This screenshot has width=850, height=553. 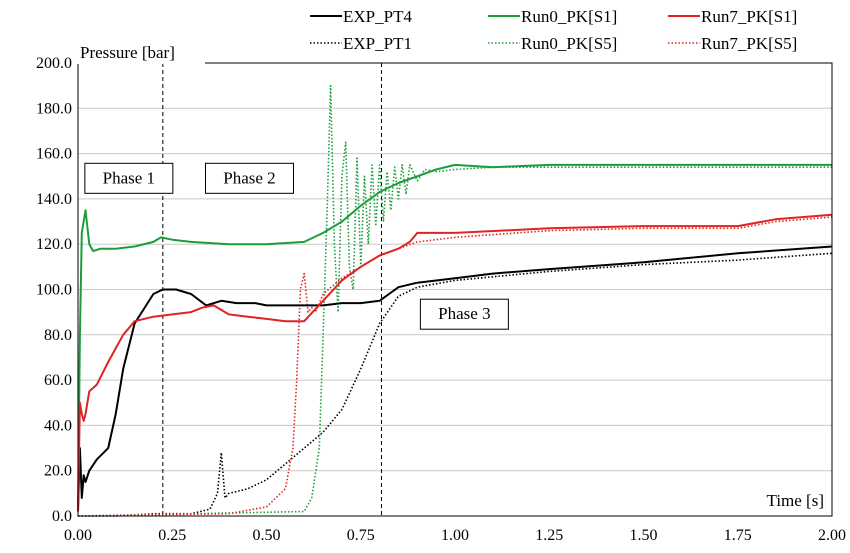 What do you see at coordinates (54, 108) in the screenshot?
I see `y-tick-label: 180.0` at bounding box center [54, 108].